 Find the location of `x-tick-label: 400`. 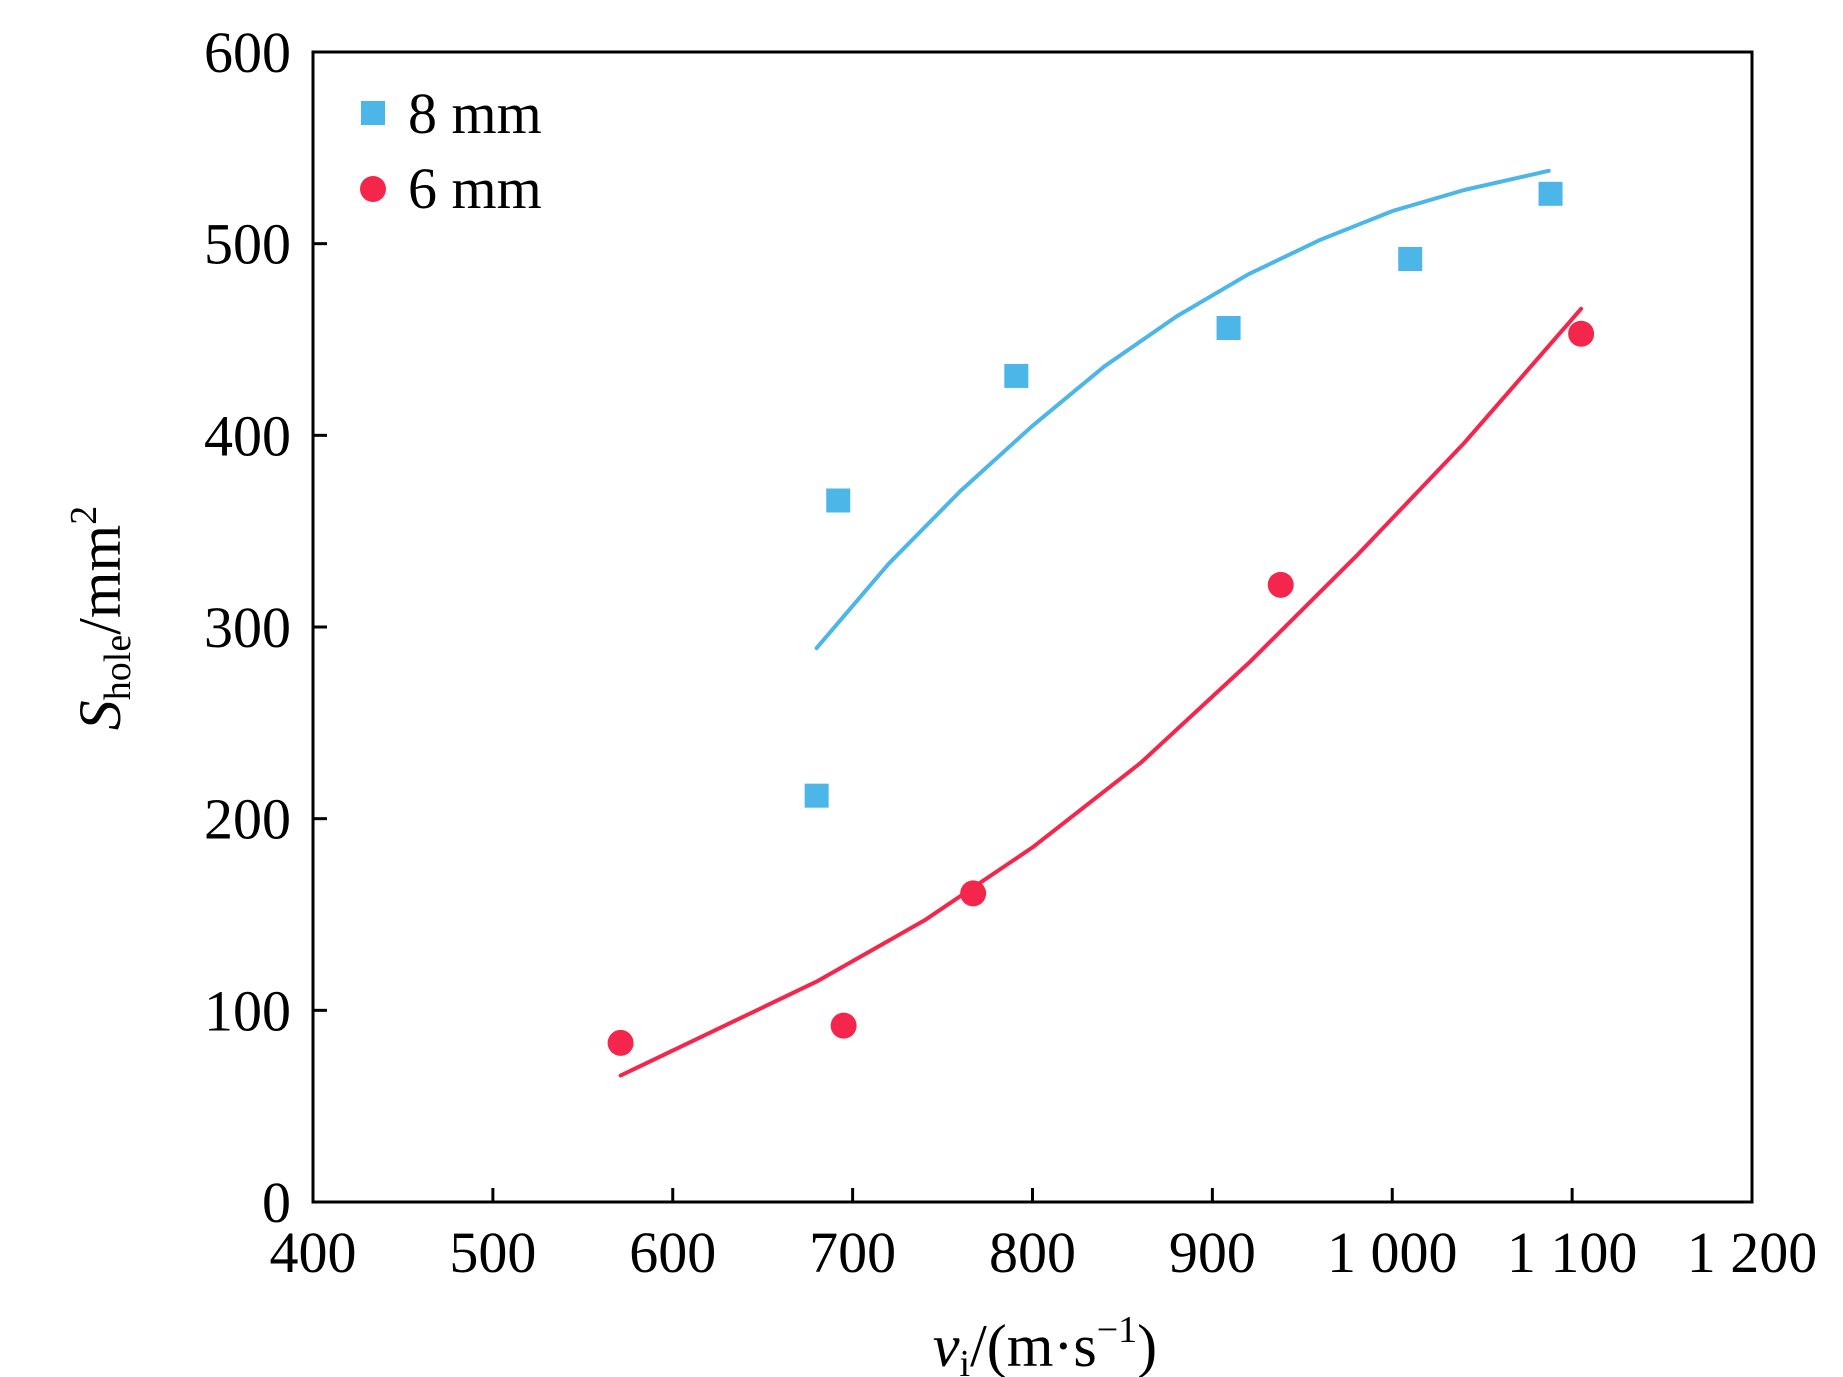

x-tick-label: 400 is located at coordinates (313, 1252).